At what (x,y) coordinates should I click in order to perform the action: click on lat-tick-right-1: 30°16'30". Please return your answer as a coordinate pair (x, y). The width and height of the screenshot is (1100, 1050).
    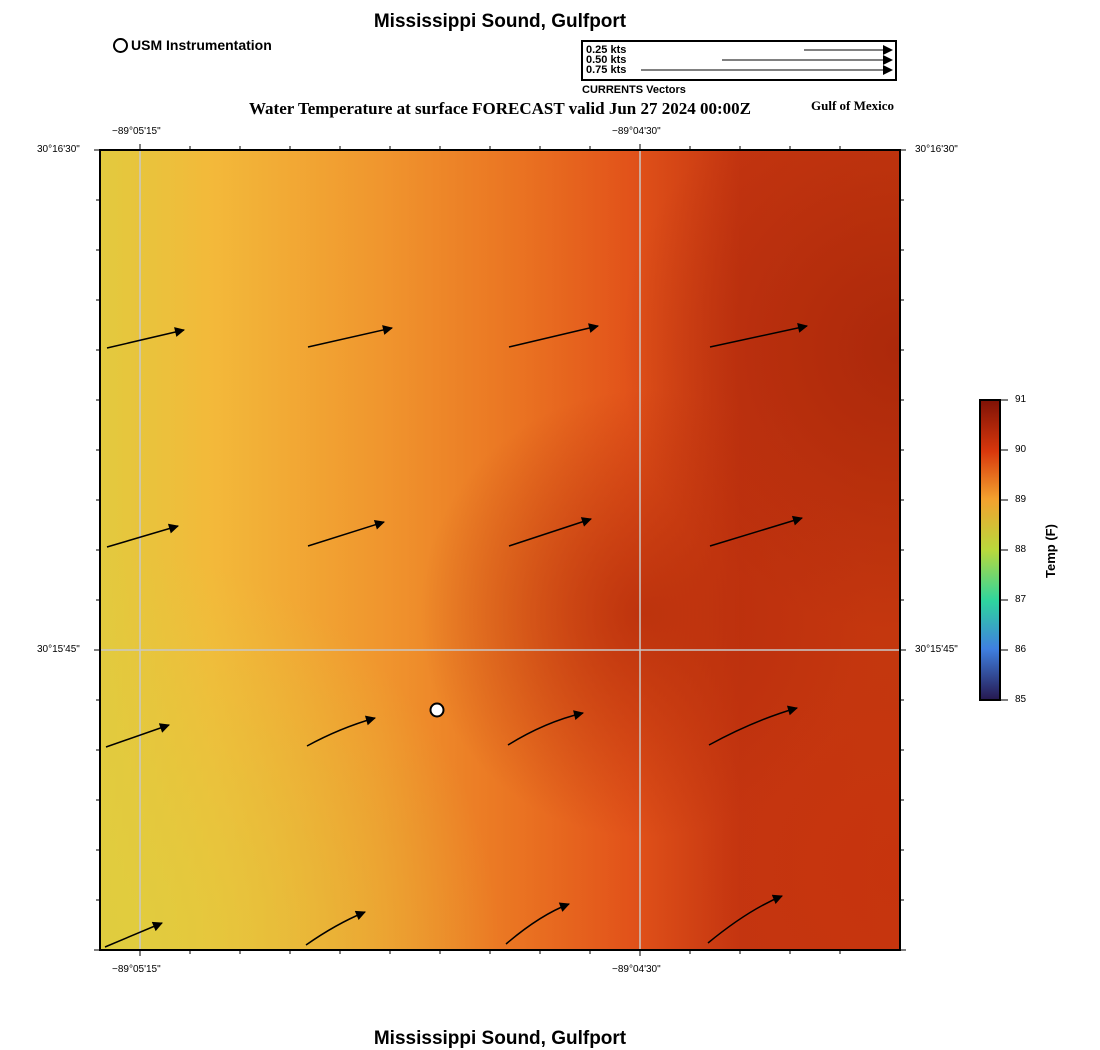
    Looking at the image, I should click on (936, 149).